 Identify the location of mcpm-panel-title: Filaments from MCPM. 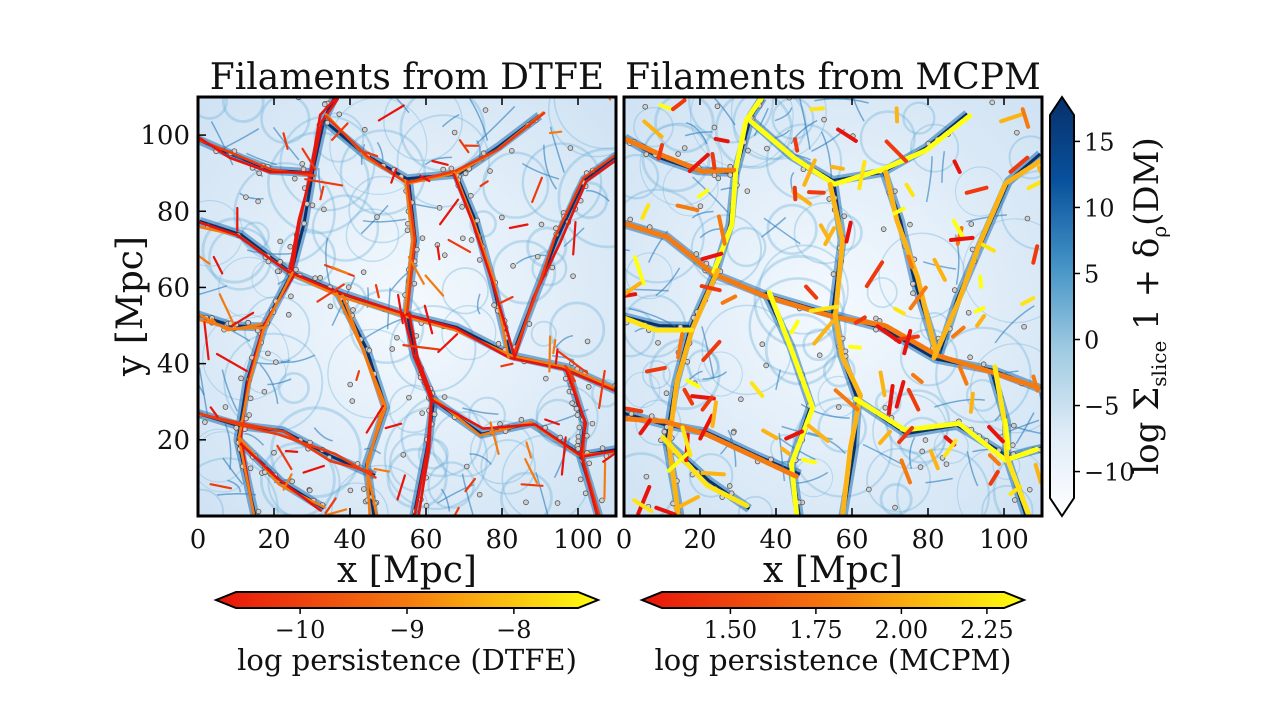
(833, 77).